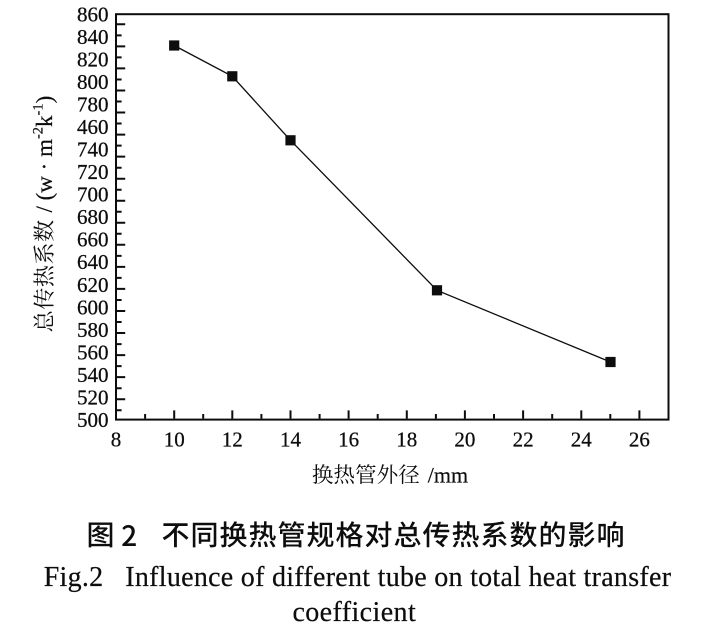  Describe the element at coordinates (93, 60) in the screenshot. I see `svg-text: 820` at that location.